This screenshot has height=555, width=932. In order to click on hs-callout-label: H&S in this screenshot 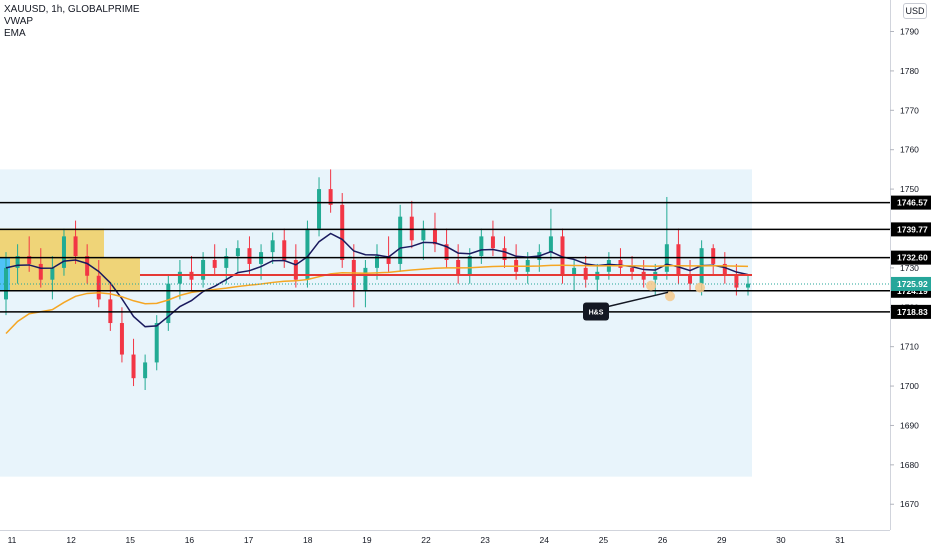, I will do `click(596, 313)`.